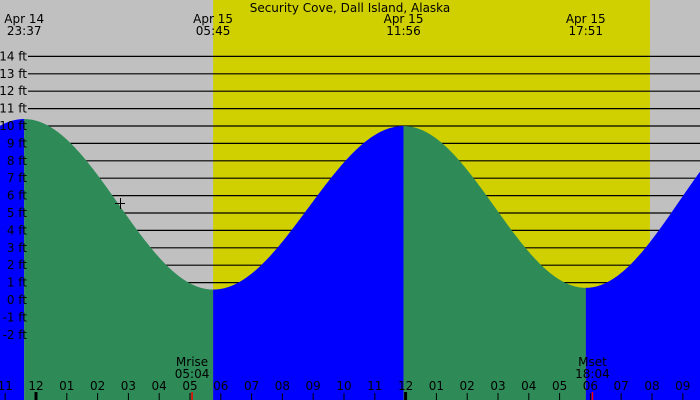 The image size is (700, 400). I want to click on y-tick-label: 14 ft, so click(13, 56).